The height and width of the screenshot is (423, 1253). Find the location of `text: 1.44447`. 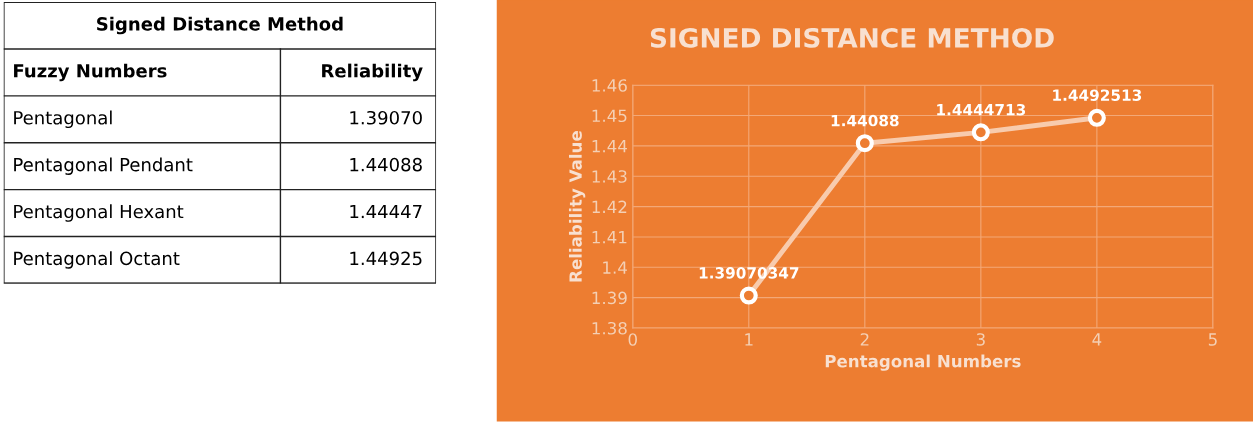

text: 1.44447 is located at coordinates (386, 211).